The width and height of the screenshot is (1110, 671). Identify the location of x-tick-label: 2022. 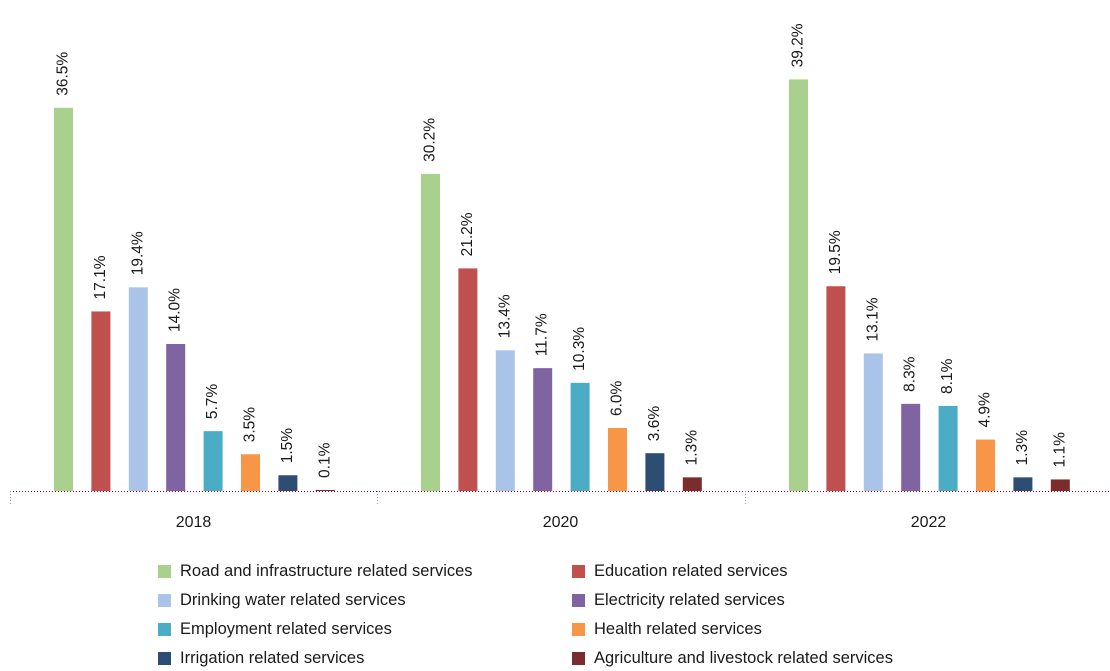
(929, 522).